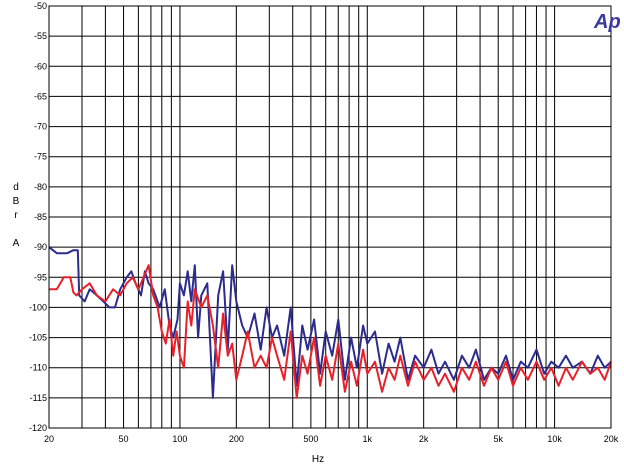 The image size is (624, 468). Describe the element at coordinates (49, 439) in the screenshot. I see `x-tick-label: 20` at that location.